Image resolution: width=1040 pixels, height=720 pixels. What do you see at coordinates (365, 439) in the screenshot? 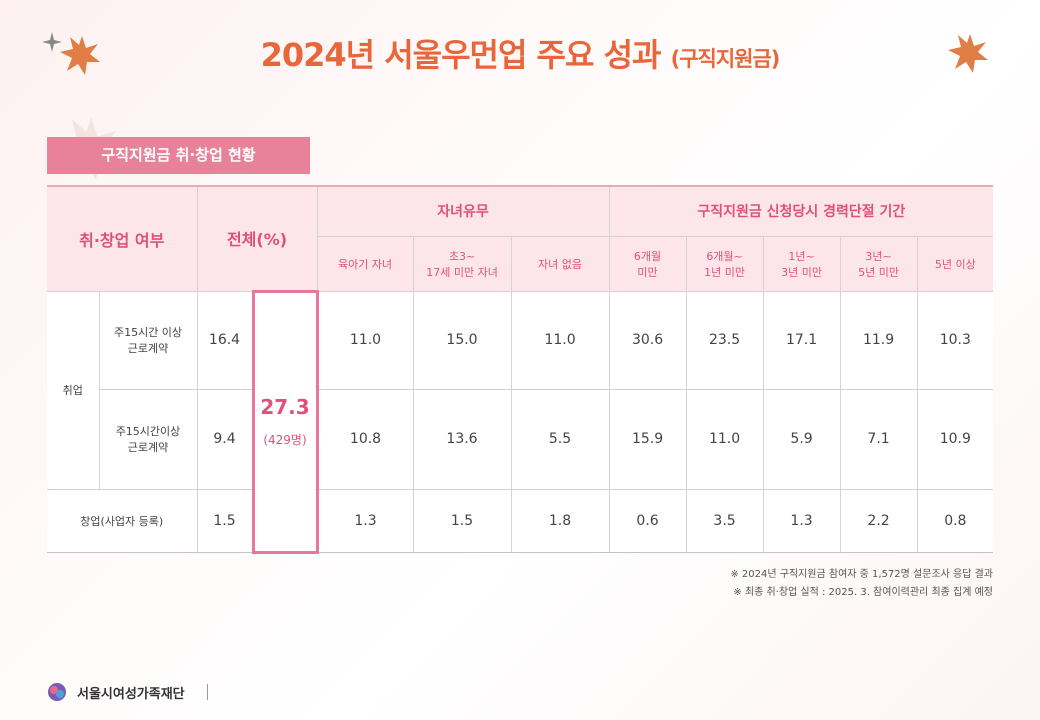
I see `value-cell: 10.8` at bounding box center [365, 439].